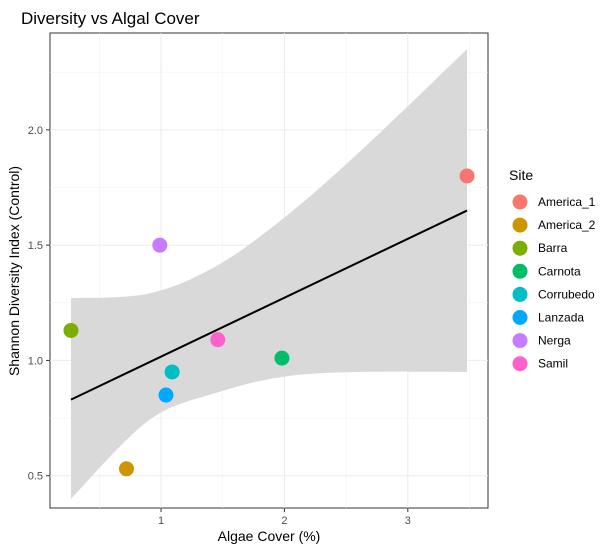 The image size is (613, 550). What do you see at coordinates (521, 175) in the screenshot?
I see `legend-title: Site` at bounding box center [521, 175].